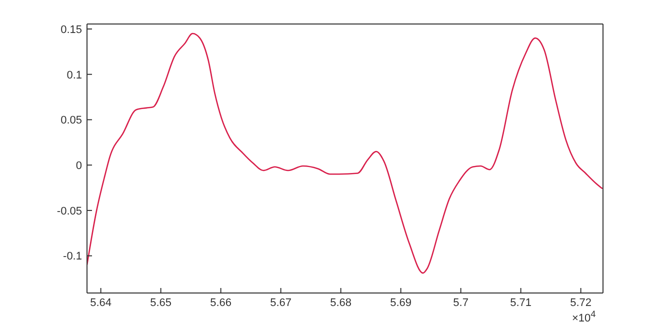 Image resolution: width=666 pixels, height=330 pixels. Describe the element at coordinates (521, 302) in the screenshot. I see `x-tick-label: 5.71` at that location.